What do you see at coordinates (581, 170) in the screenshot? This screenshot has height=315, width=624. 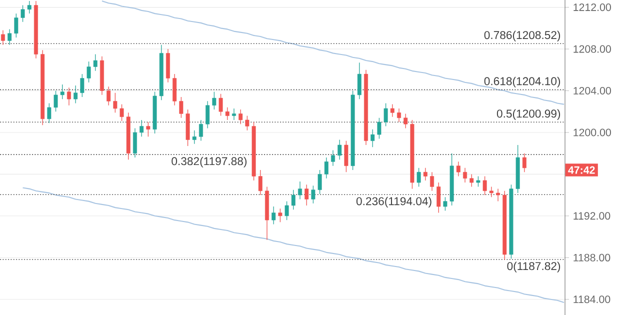 I see `annotation: 47:42` at bounding box center [581, 170].